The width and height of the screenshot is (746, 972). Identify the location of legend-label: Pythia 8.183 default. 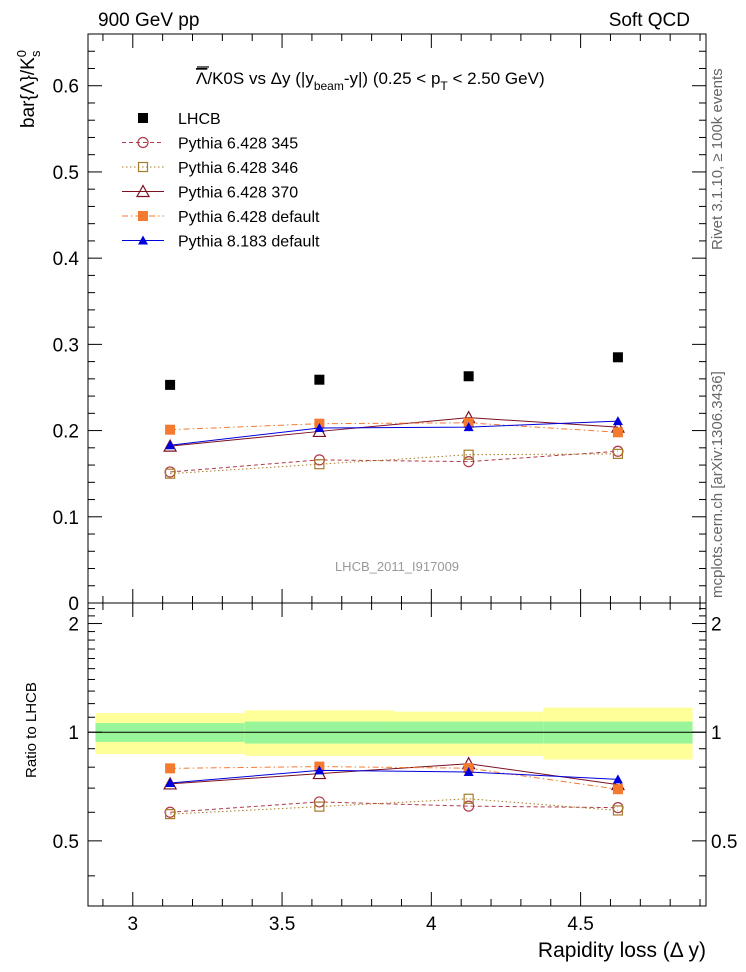
(249, 242).